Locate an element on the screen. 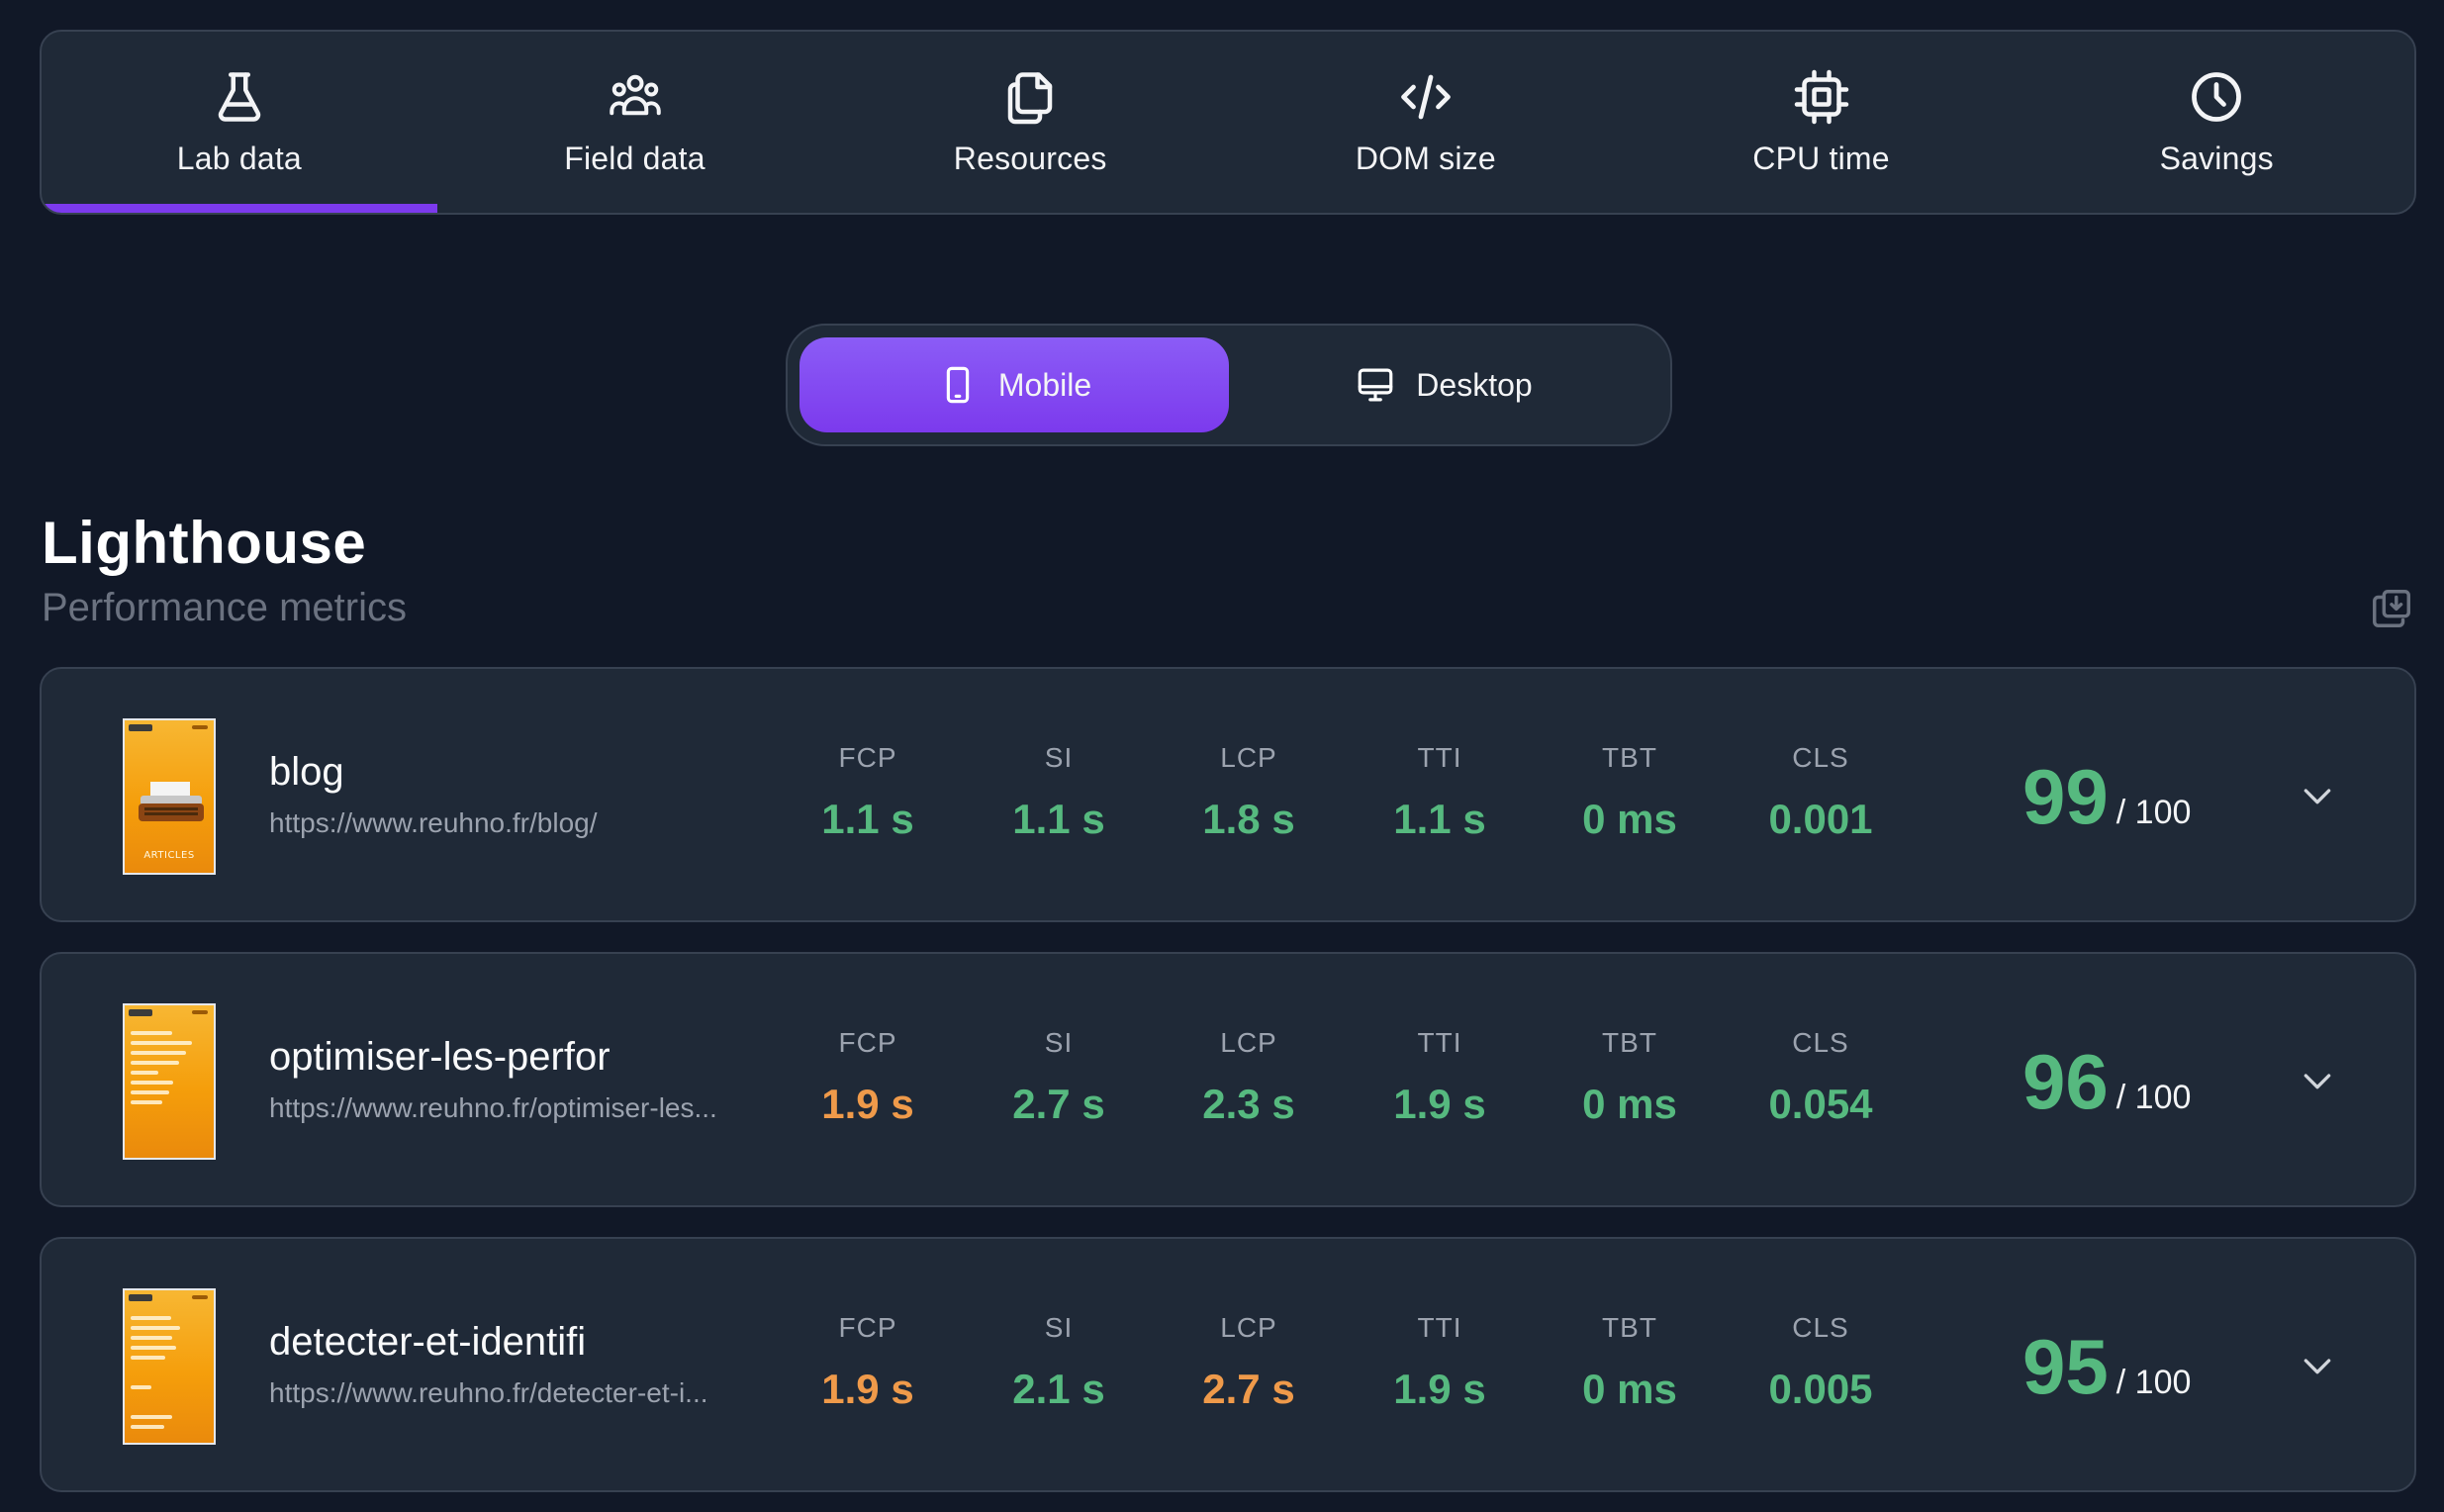  metric-lcp: LCP 1.8 s is located at coordinates (1249, 792).